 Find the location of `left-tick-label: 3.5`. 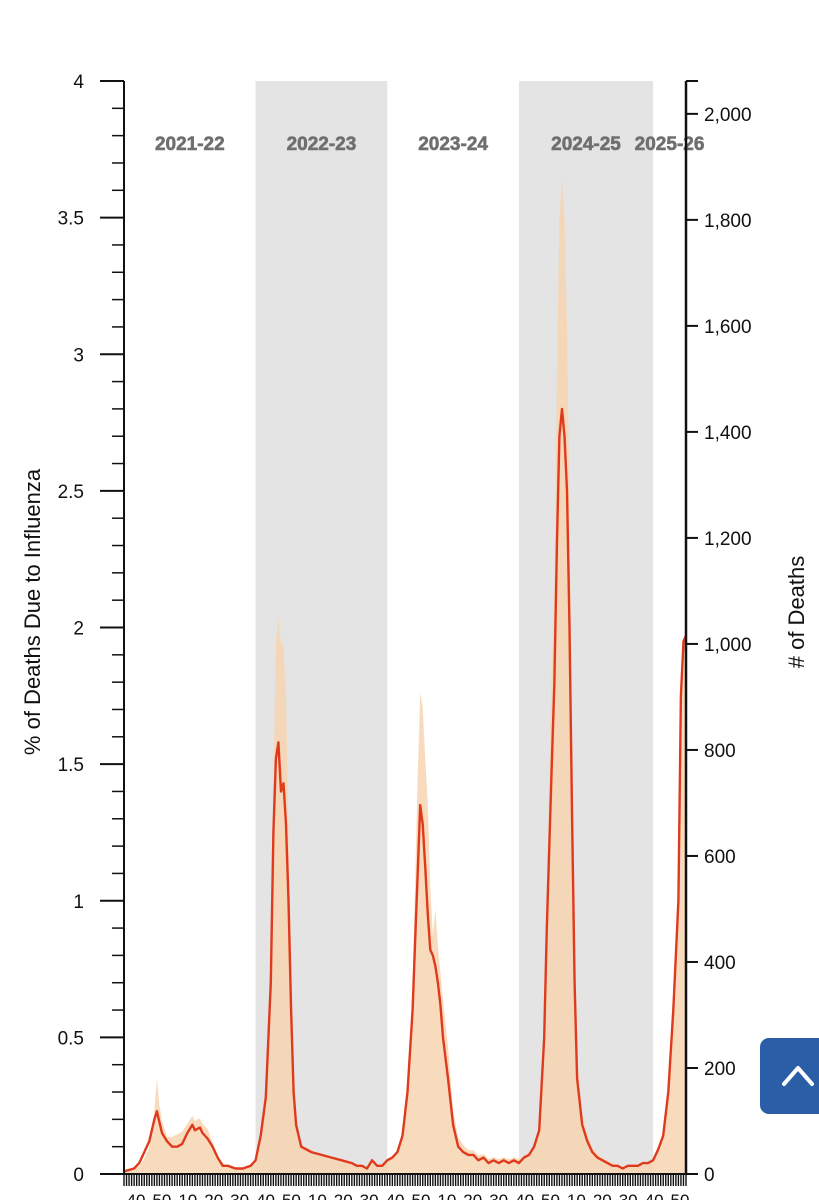

left-tick-label: 3.5 is located at coordinates (71, 219).